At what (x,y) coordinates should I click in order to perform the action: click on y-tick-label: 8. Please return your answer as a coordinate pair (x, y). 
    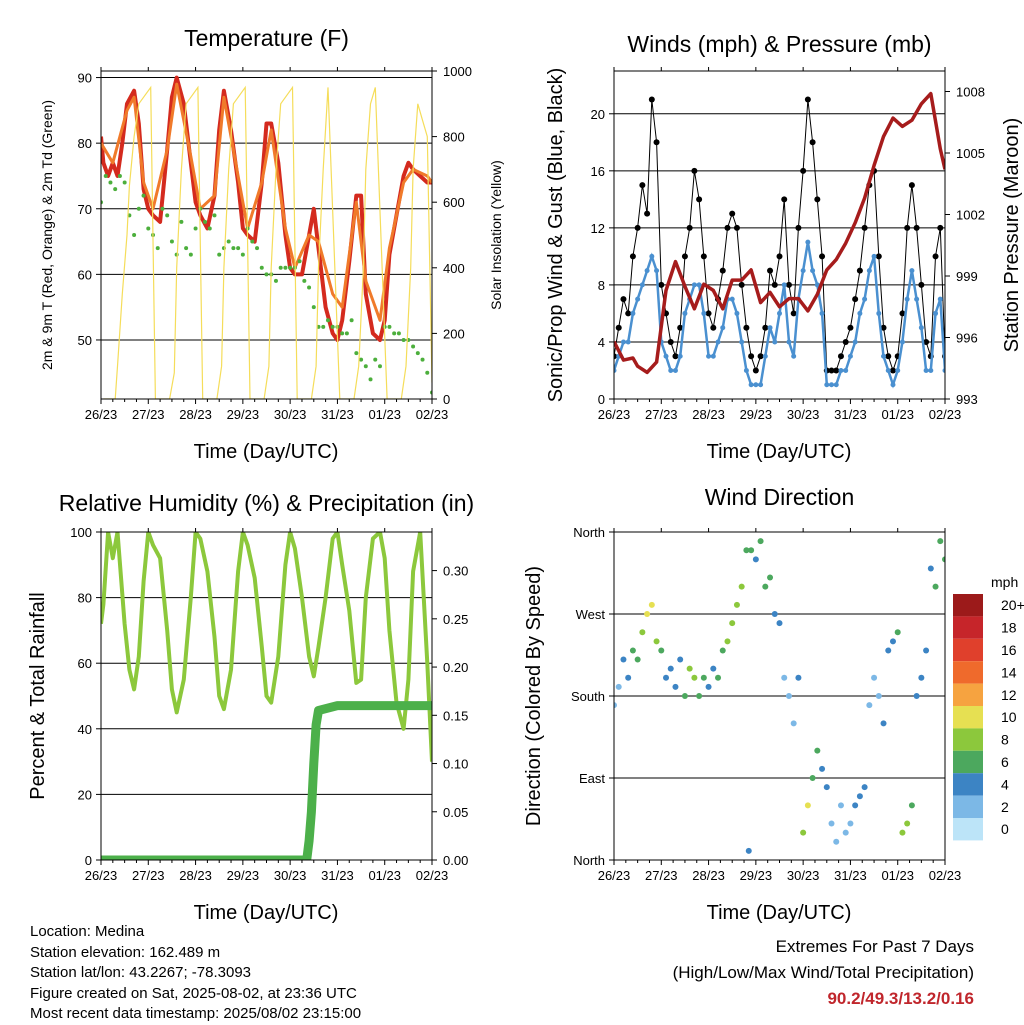
    Looking at the image, I should click on (601, 285).